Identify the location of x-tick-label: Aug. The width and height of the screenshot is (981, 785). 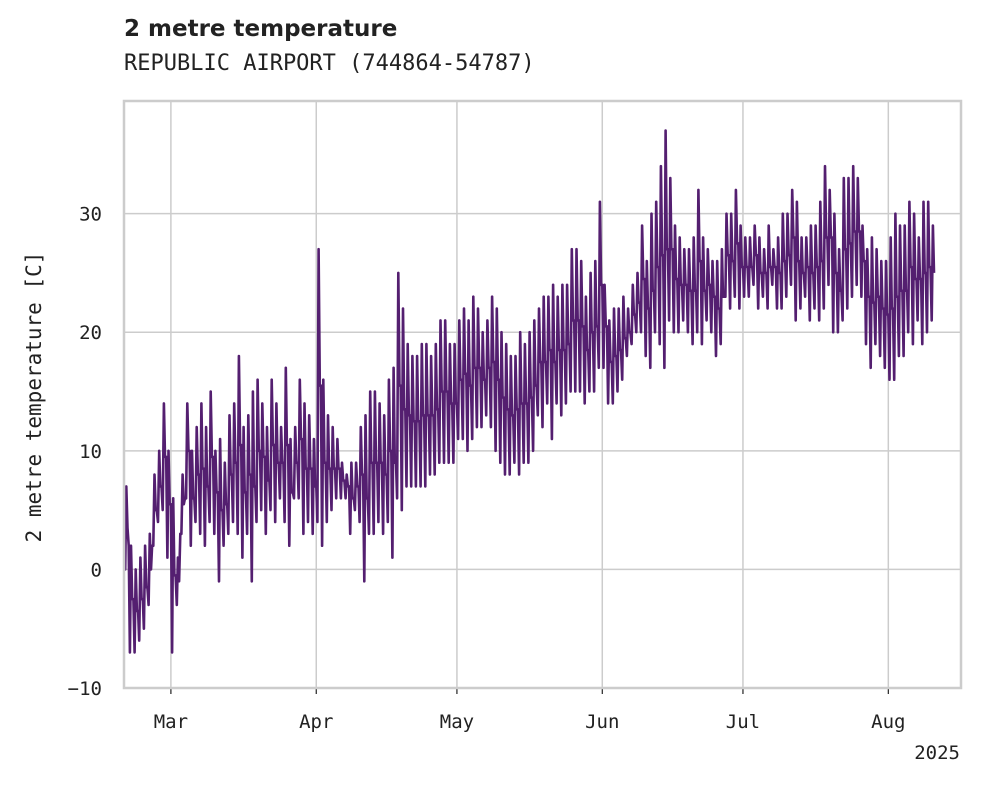
(888, 722).